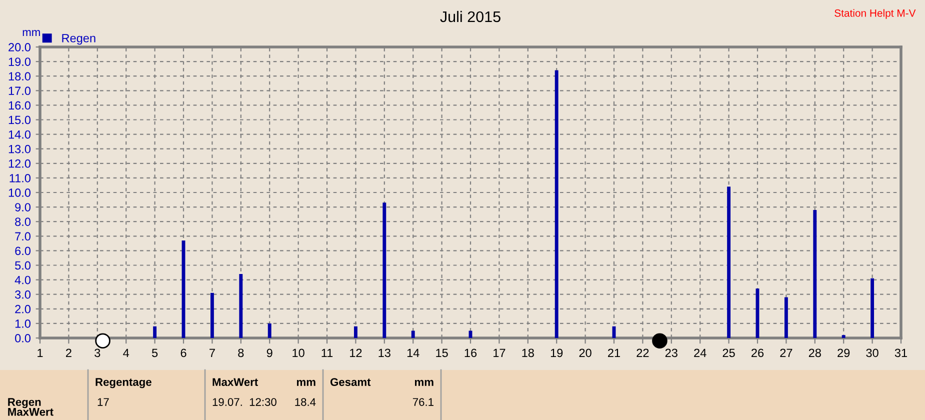  Describe the element at coordinates (728, 353) in the screenshot. I see `x-tick-label: 25` at that location.